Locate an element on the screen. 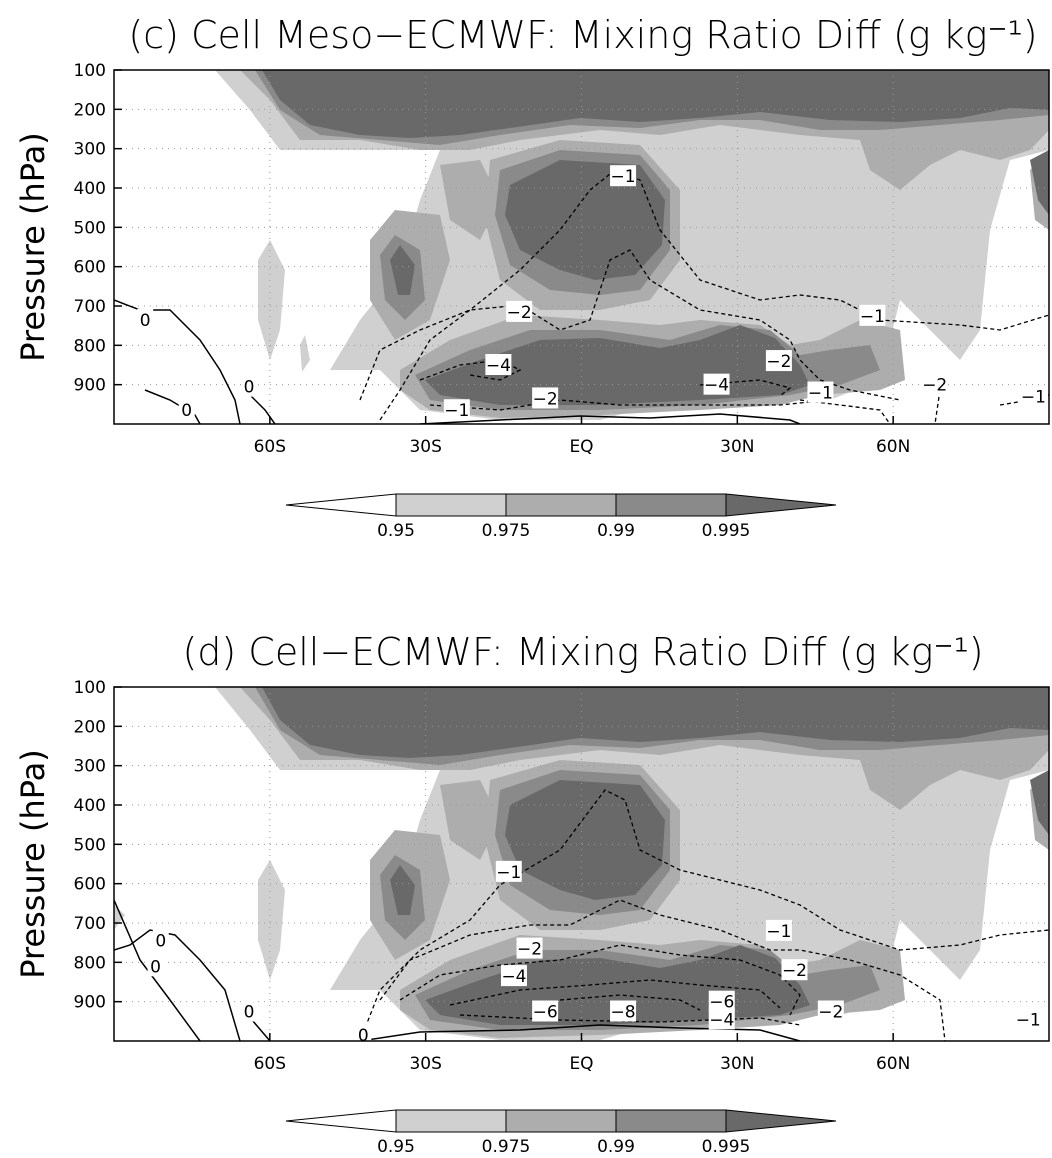  shade-level-4b is located at coordinates (402, 890).